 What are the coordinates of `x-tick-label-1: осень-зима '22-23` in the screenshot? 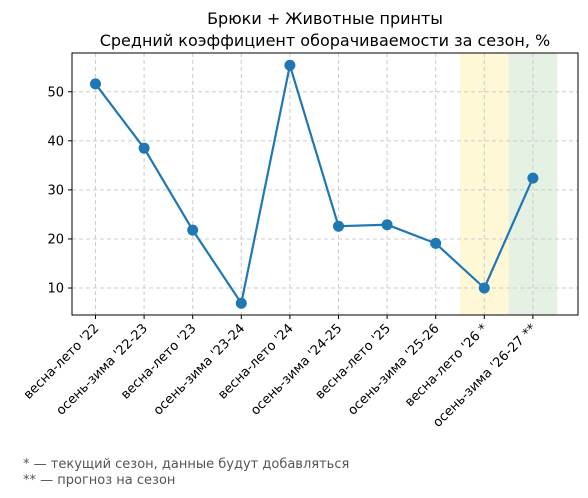 It's located at (102, 369).